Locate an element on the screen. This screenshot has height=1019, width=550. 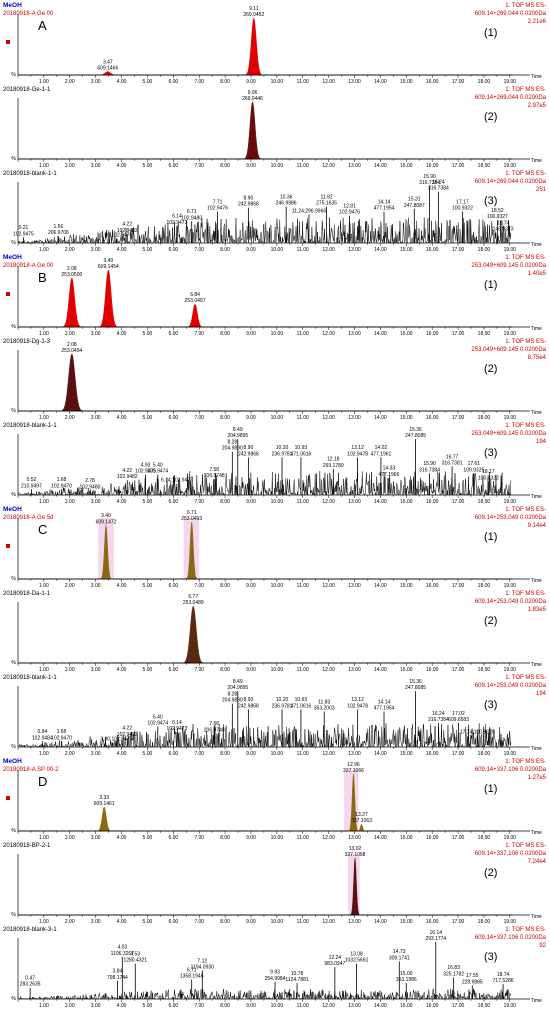
sample-name: 20180918-Da-1-1 is located at coordinates (27, 594).